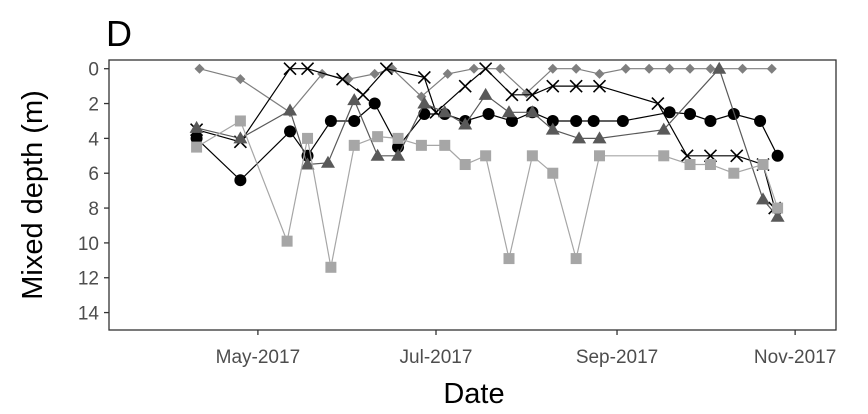 The width and height of the screenshot is (868, 414). I want to click on y-tick-label: 10, so click(88, 244).